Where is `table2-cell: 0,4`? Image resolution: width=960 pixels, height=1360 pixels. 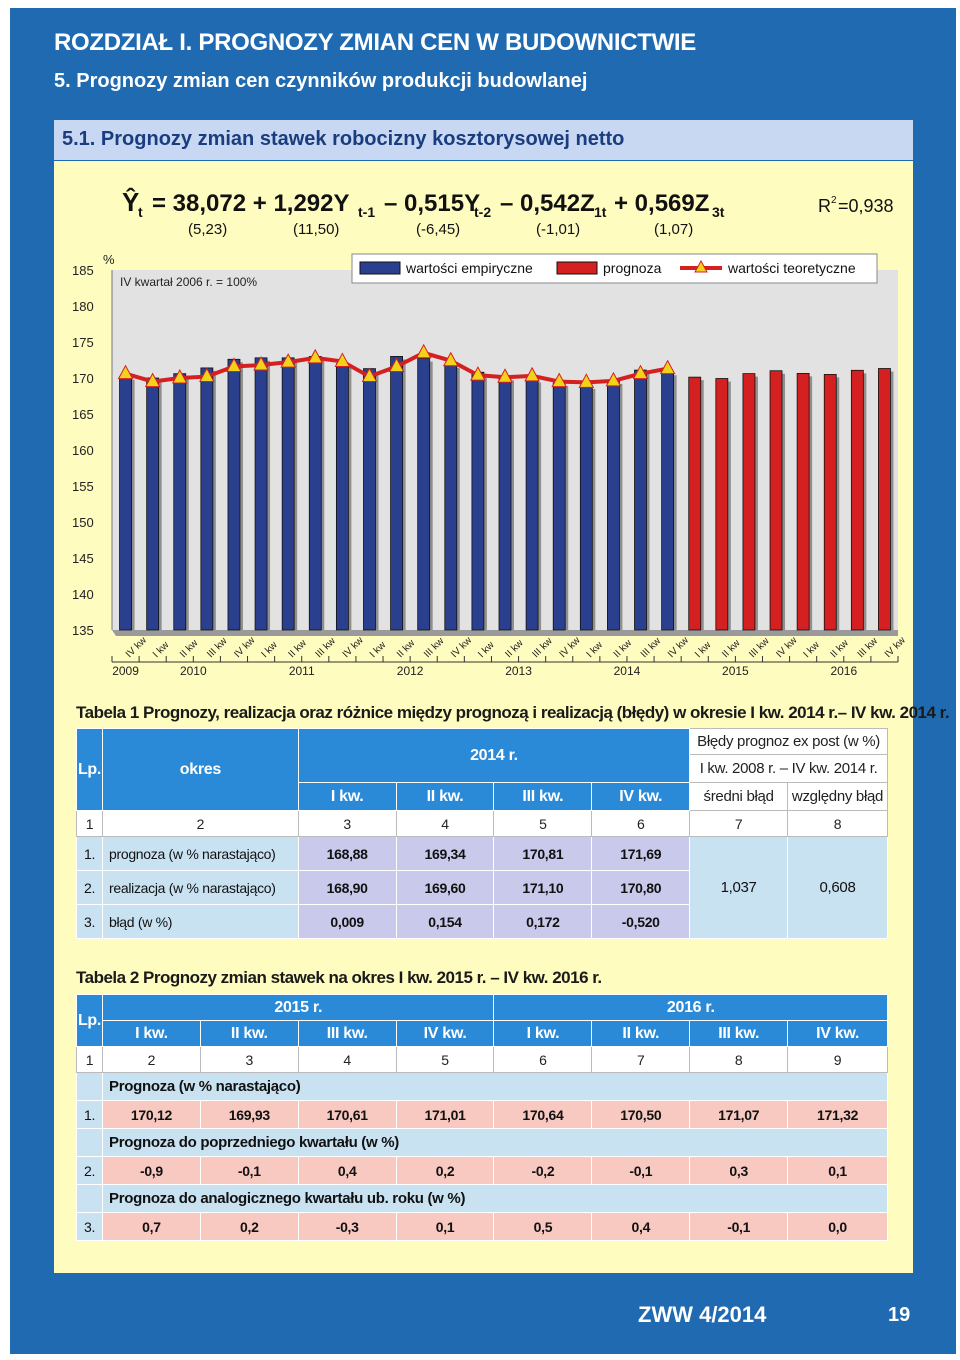 table2-cell: 0,4 is located at coordinates (641, 1226).